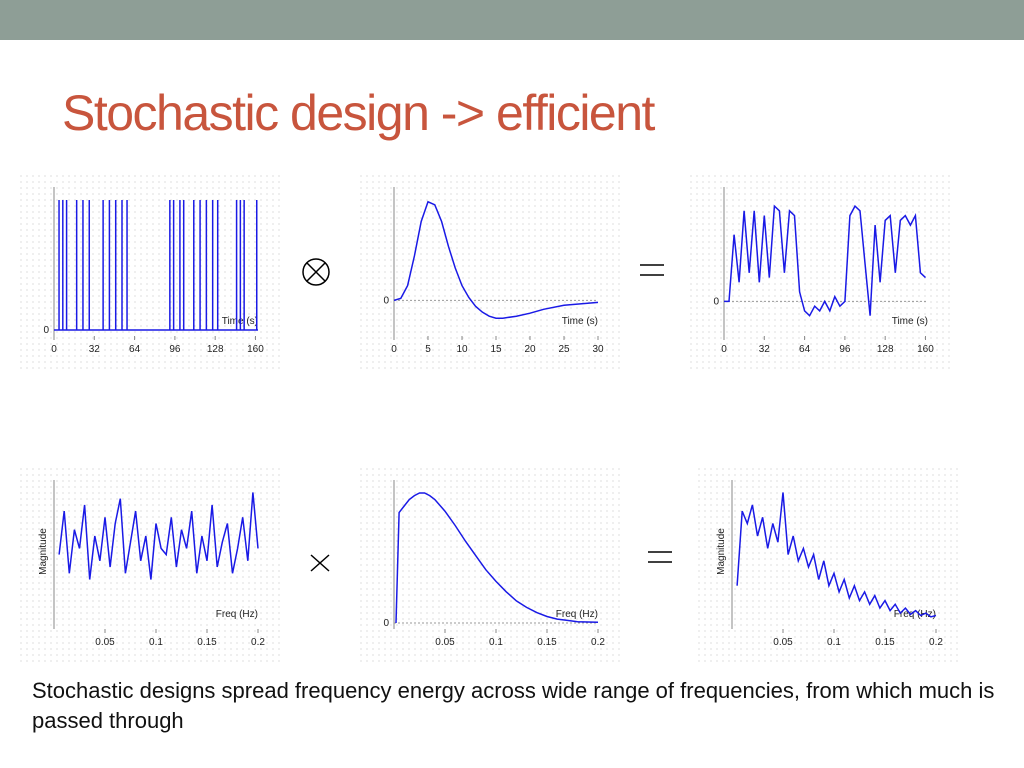  I want to click on chart: 0 0 5 10 15 20 25 30 Time (s), so click(490, 272).